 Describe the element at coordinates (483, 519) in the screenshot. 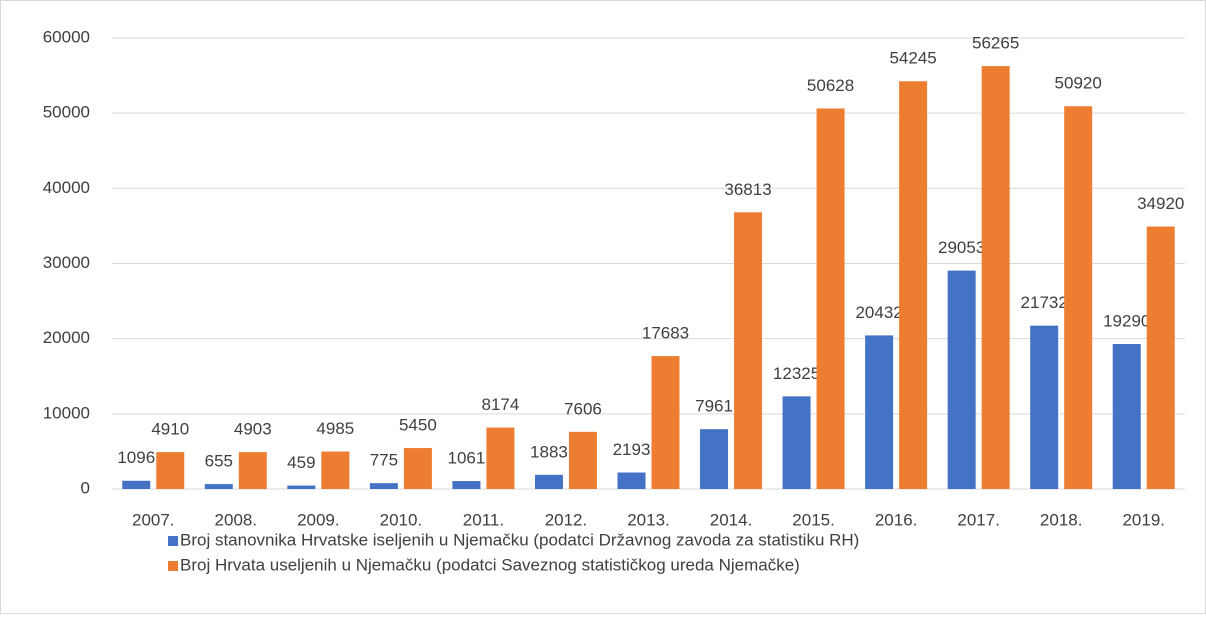

I see `x-tick-label: 2011.` at that location.